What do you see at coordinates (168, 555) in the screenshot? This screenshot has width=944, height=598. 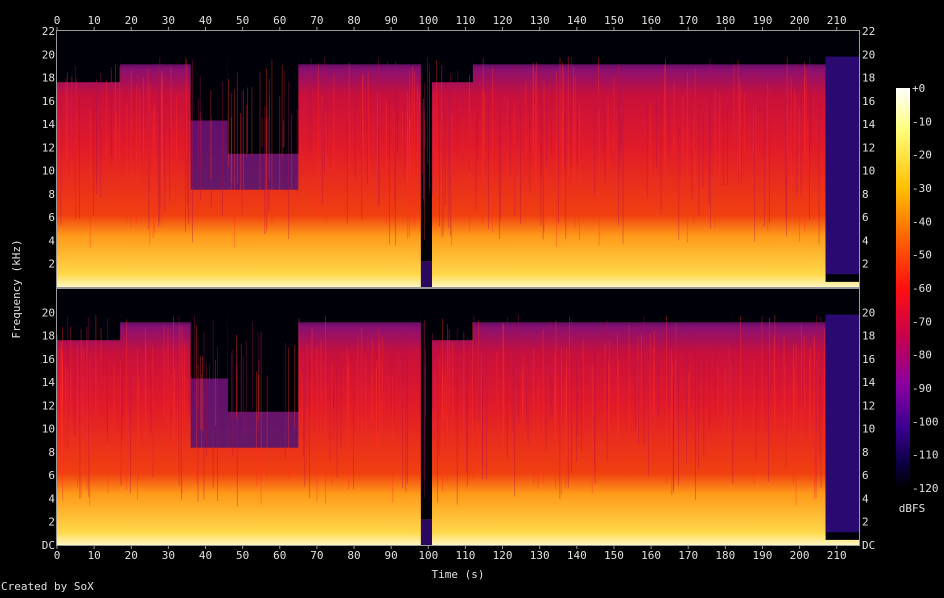 I see `x-tick-label: 30` at bounding box center [168, 555].